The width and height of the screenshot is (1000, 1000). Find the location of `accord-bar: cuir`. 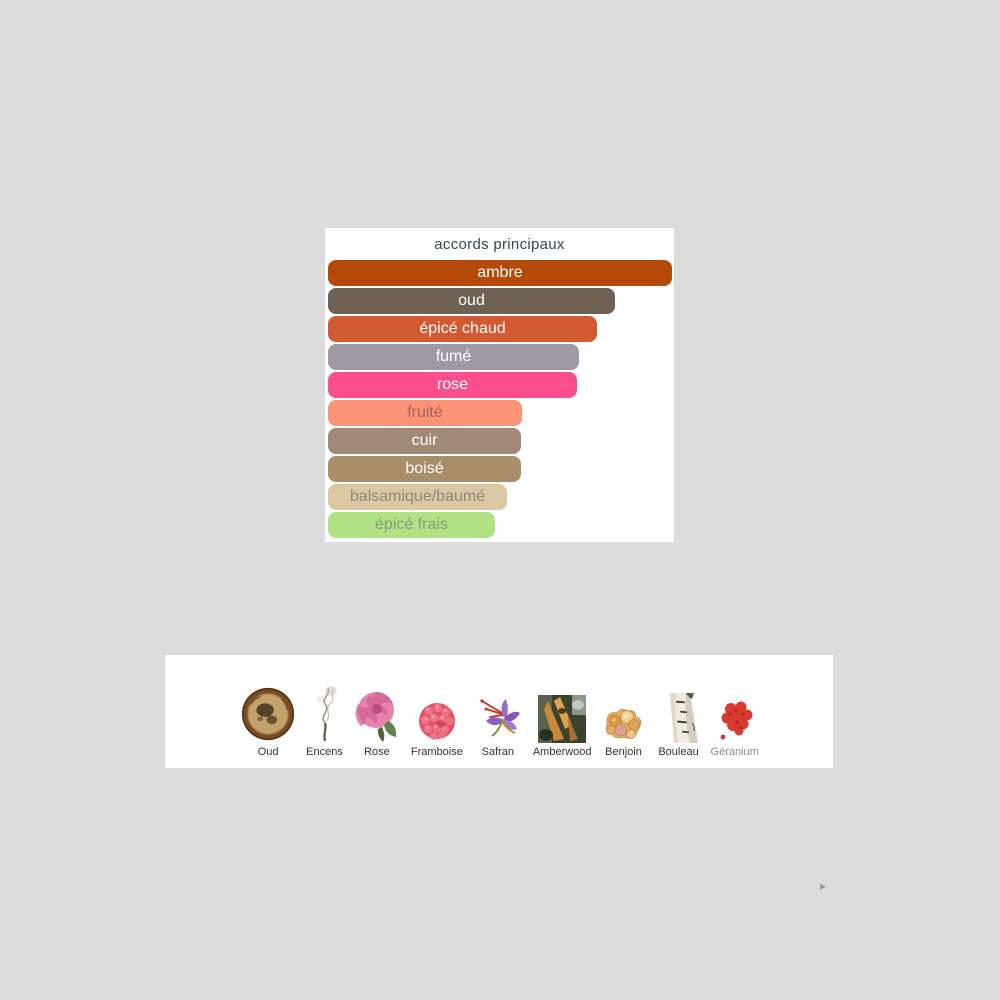

accord-bar: cuir is located at coordinates (424, 441).